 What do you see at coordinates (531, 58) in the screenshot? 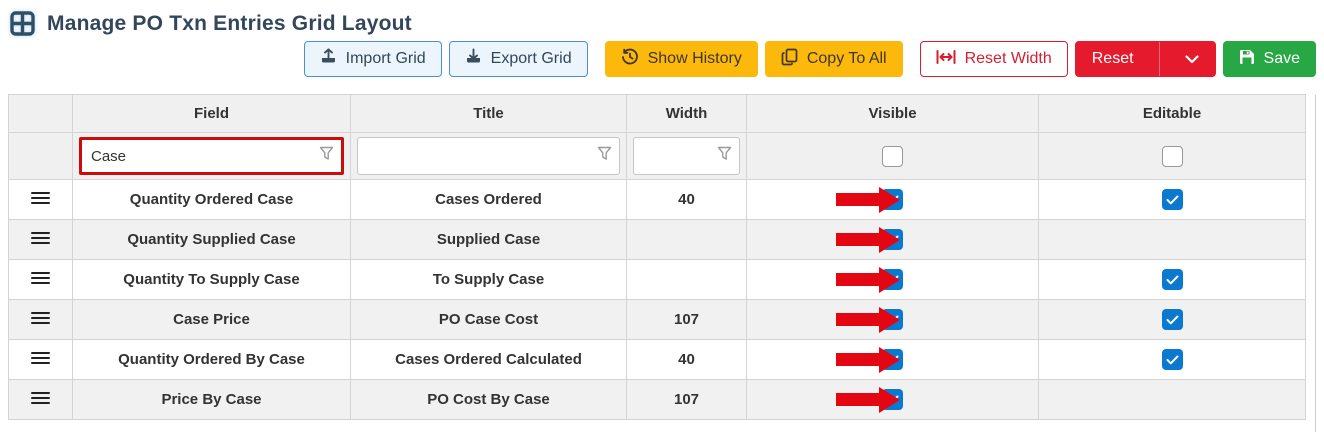
I see `export-grid-label: Export Grid` at bounding box center [531, 58].